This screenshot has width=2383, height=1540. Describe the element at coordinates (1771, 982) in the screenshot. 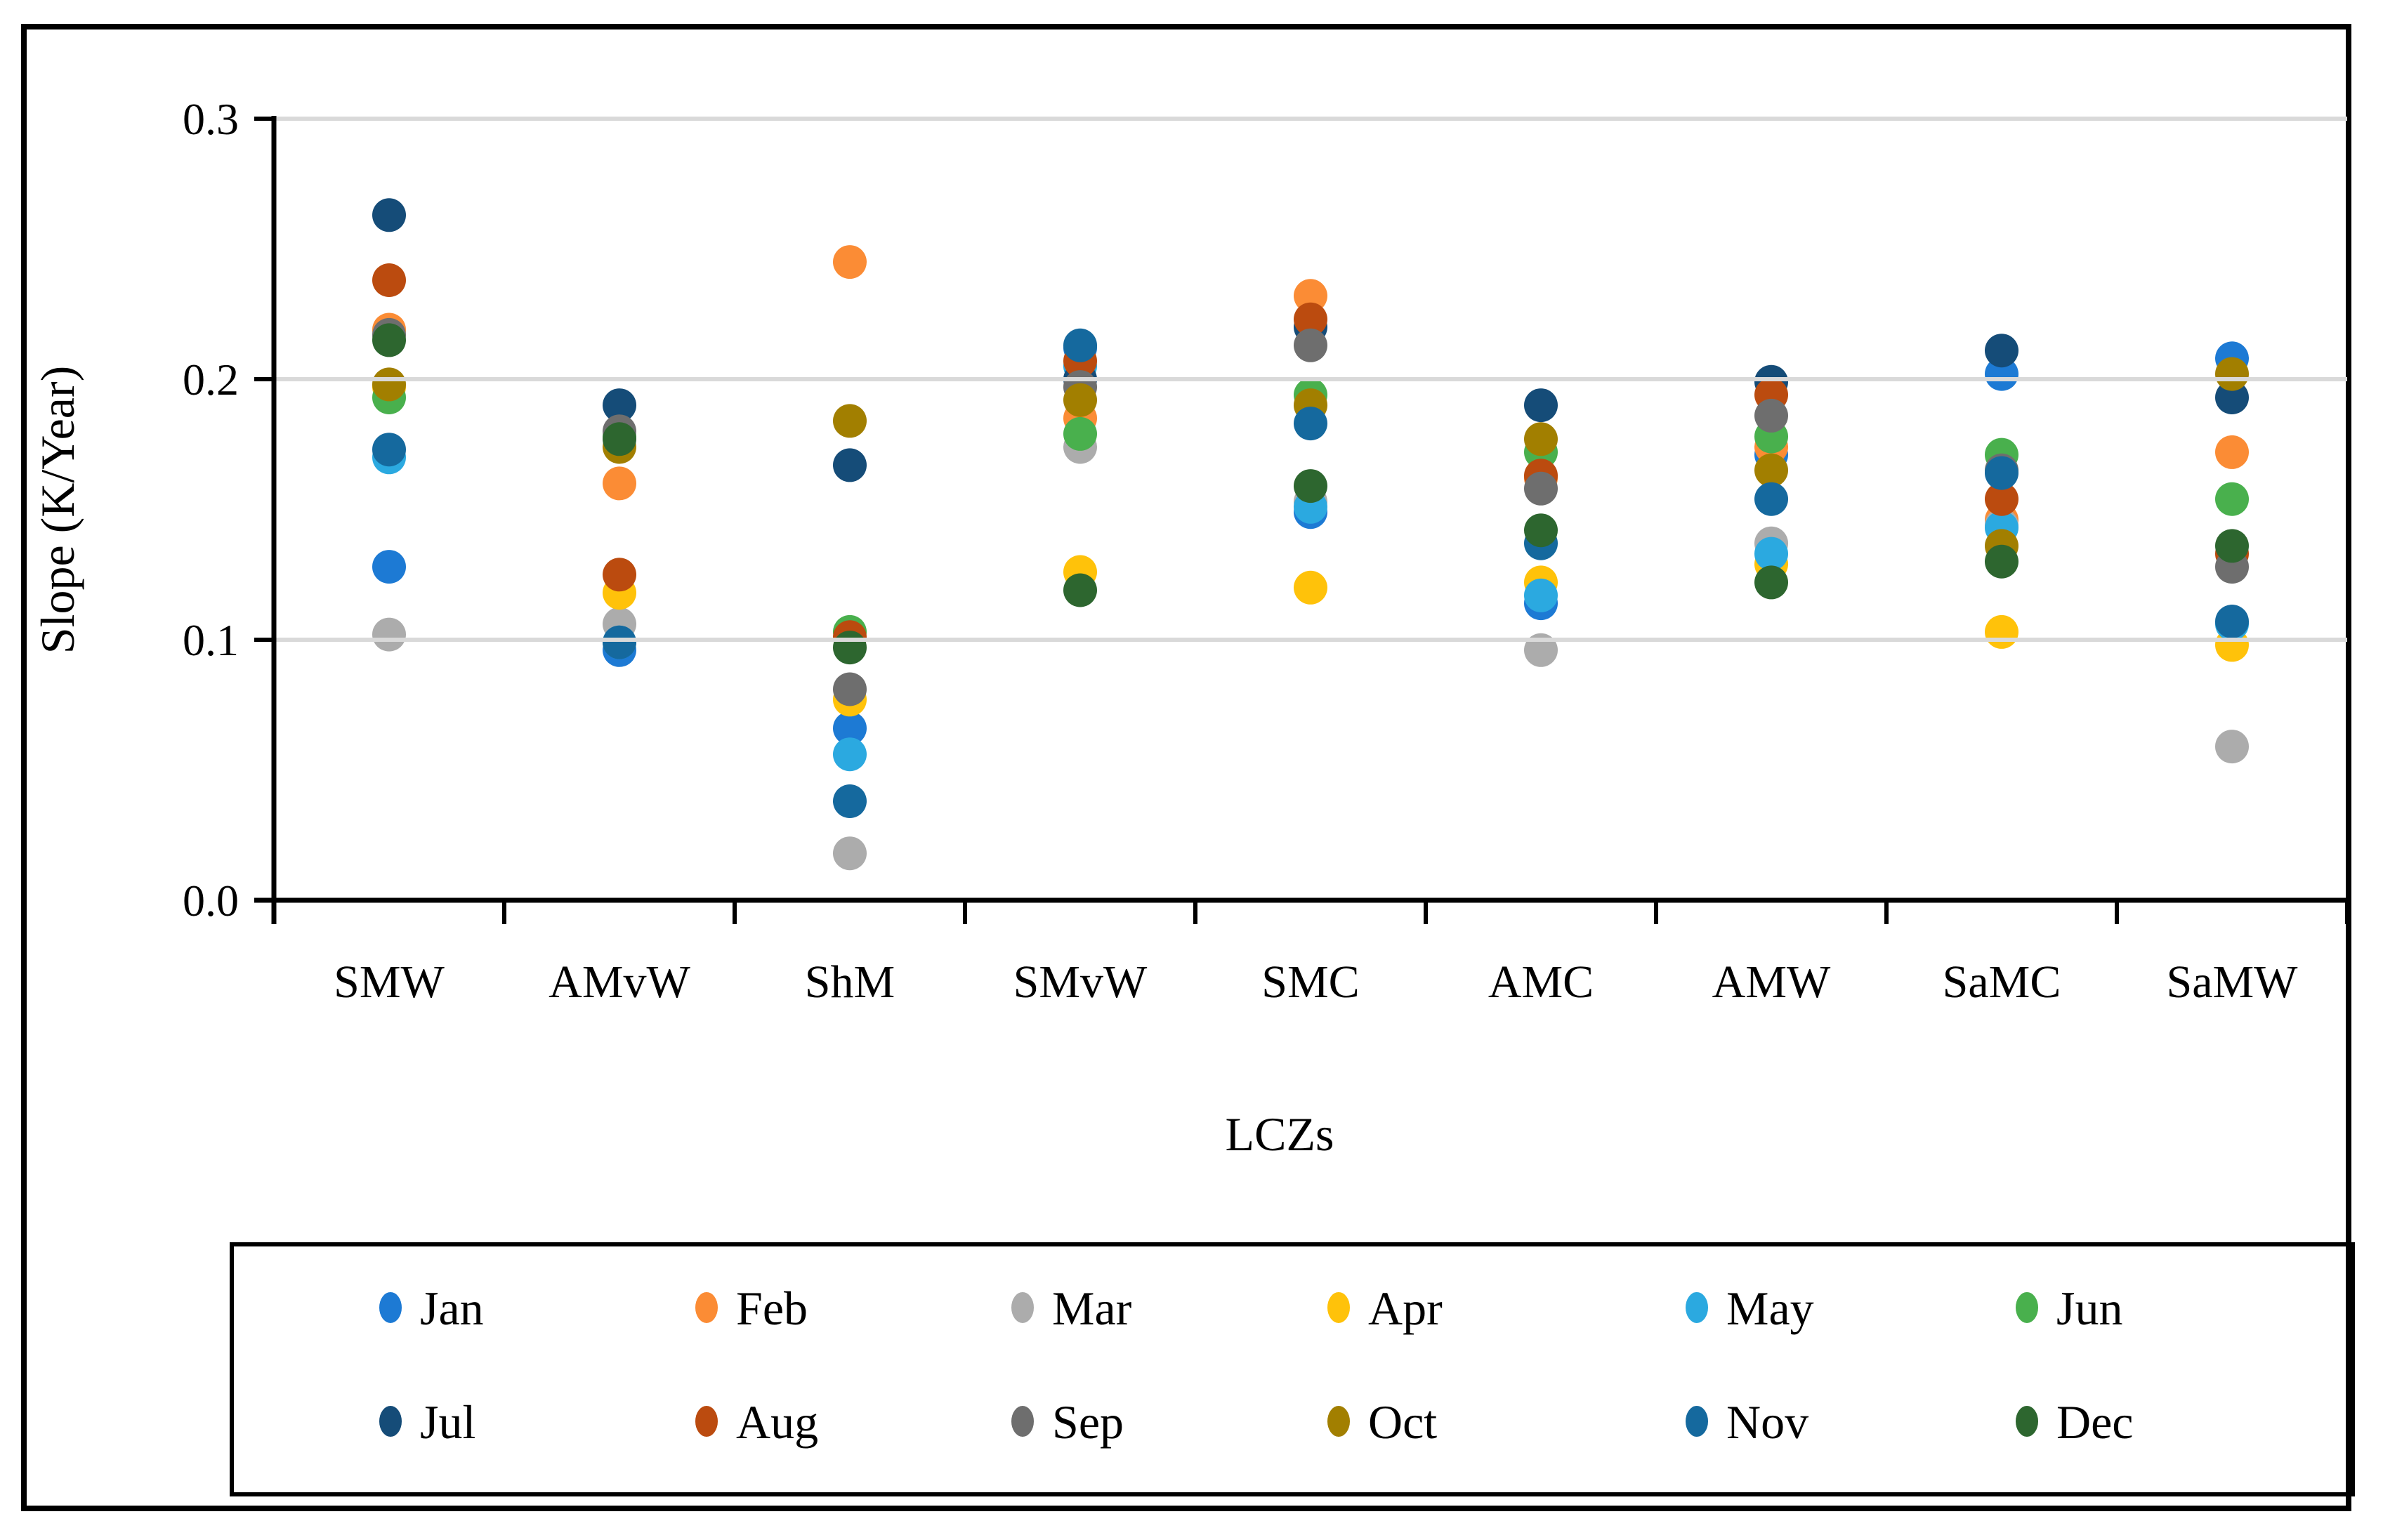

I see `x-category-label-AMW: AMW` at that location.